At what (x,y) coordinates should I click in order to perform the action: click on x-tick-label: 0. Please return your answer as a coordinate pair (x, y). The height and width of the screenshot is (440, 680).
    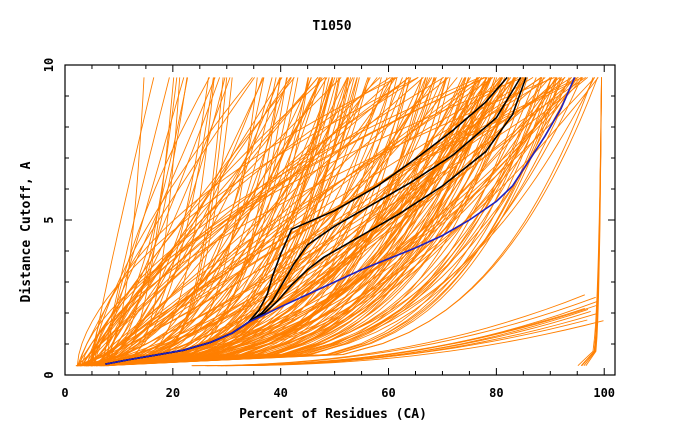
    Looking at the image, I should click on (64, 393).